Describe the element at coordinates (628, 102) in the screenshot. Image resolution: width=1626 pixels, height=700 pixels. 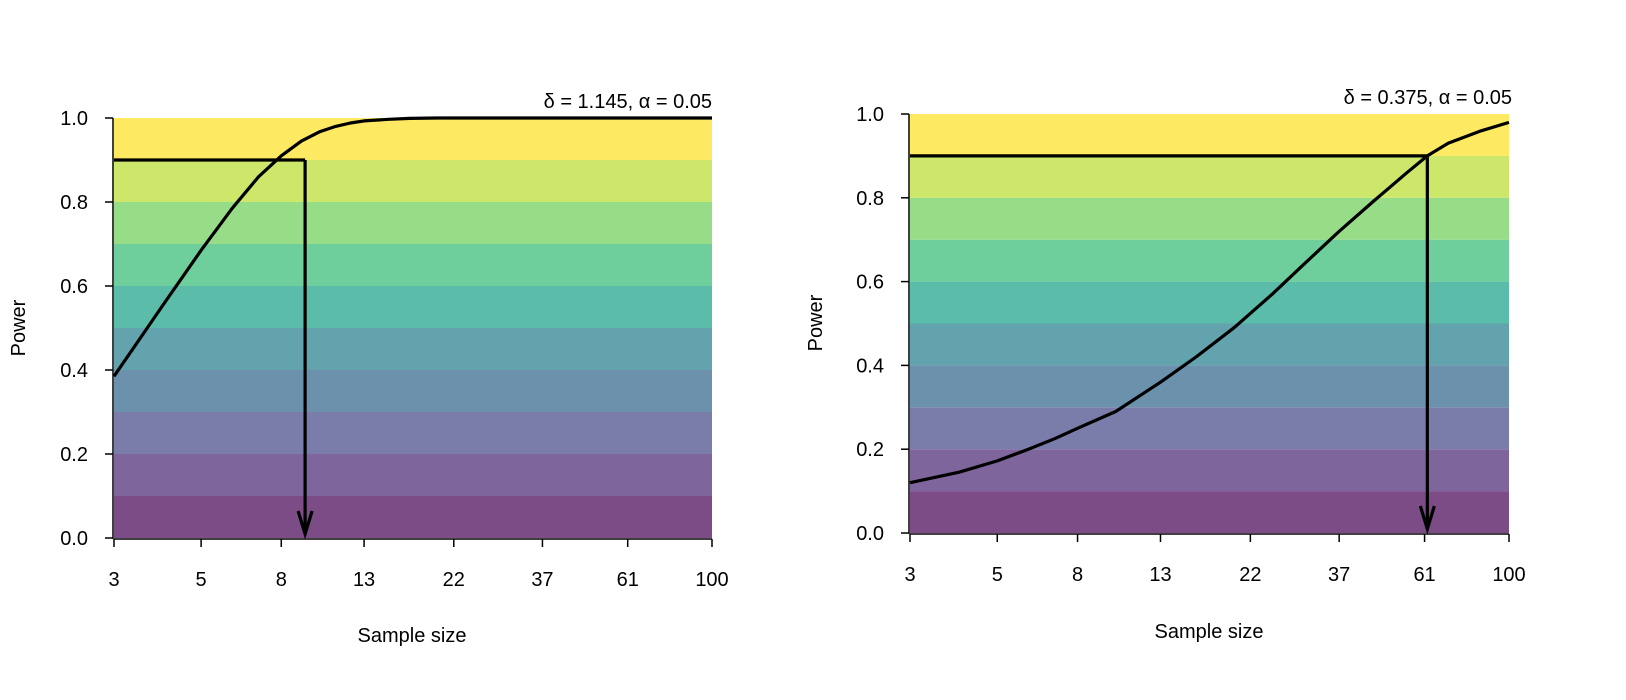
I see `effect-size-annotation: δ = 1.145, α = 0.05` at that location.